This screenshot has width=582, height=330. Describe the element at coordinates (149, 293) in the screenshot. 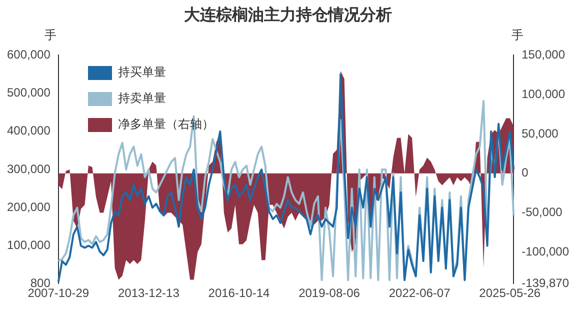

I see `x-tick-label: 2013-12-13` at that location.